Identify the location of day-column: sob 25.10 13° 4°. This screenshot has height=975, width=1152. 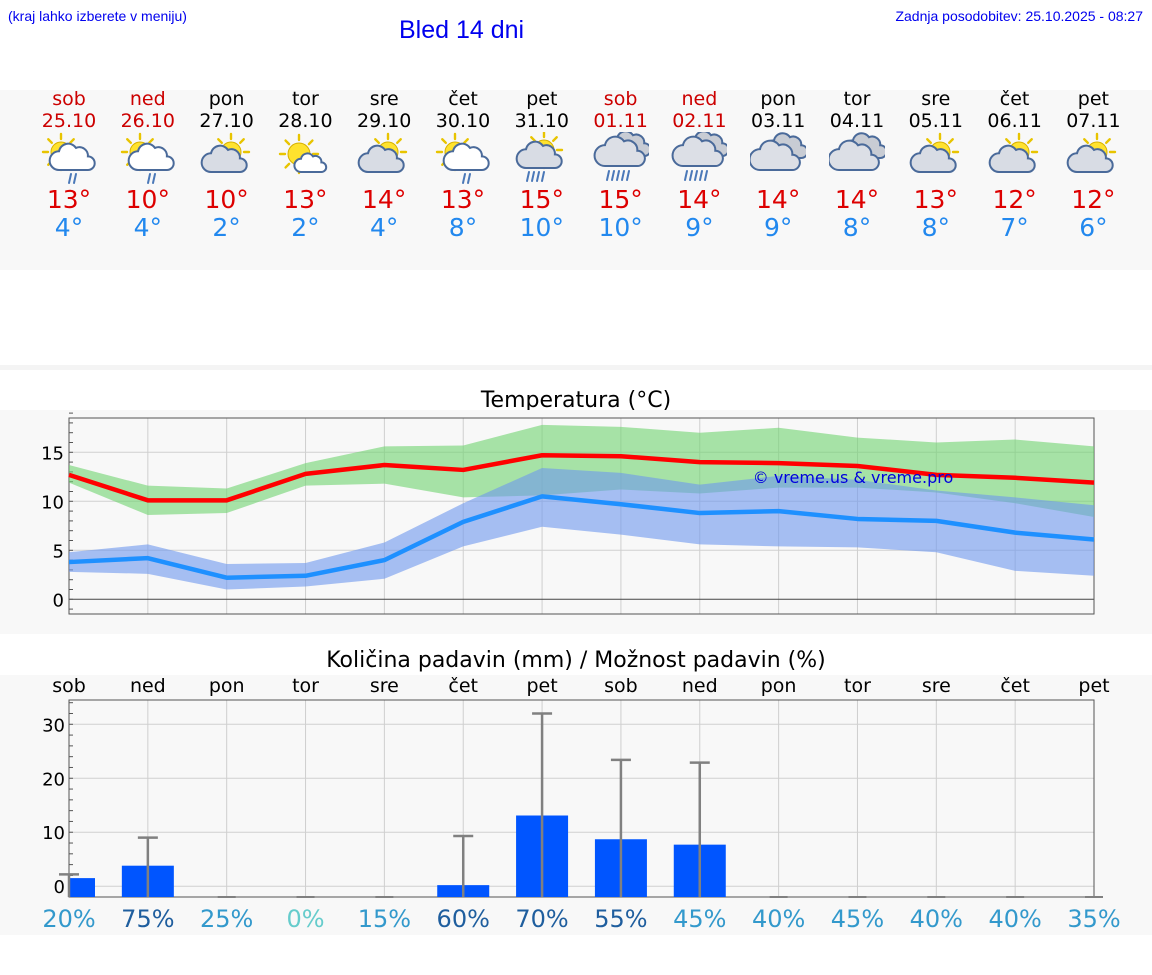
(69, 165).